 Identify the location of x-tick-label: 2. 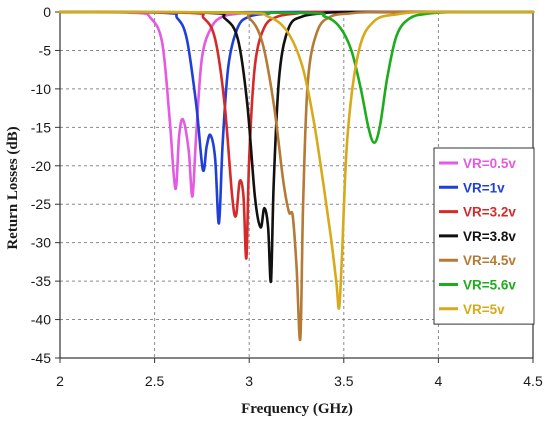
(60, 381).